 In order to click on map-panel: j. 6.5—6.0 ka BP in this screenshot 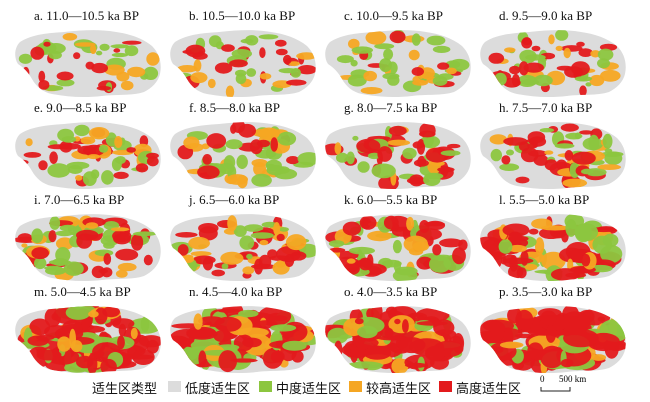, I will do `click(243, 238)`.